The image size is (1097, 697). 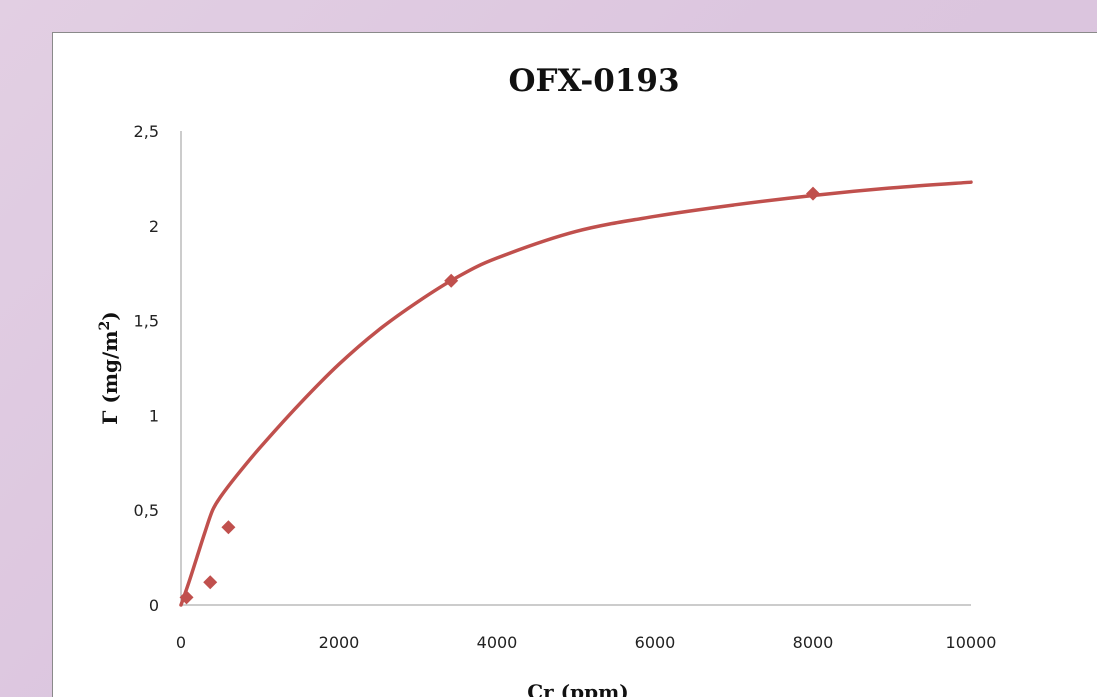 I want to click on x-tick-label: 6000, so click(x=655, y=642).